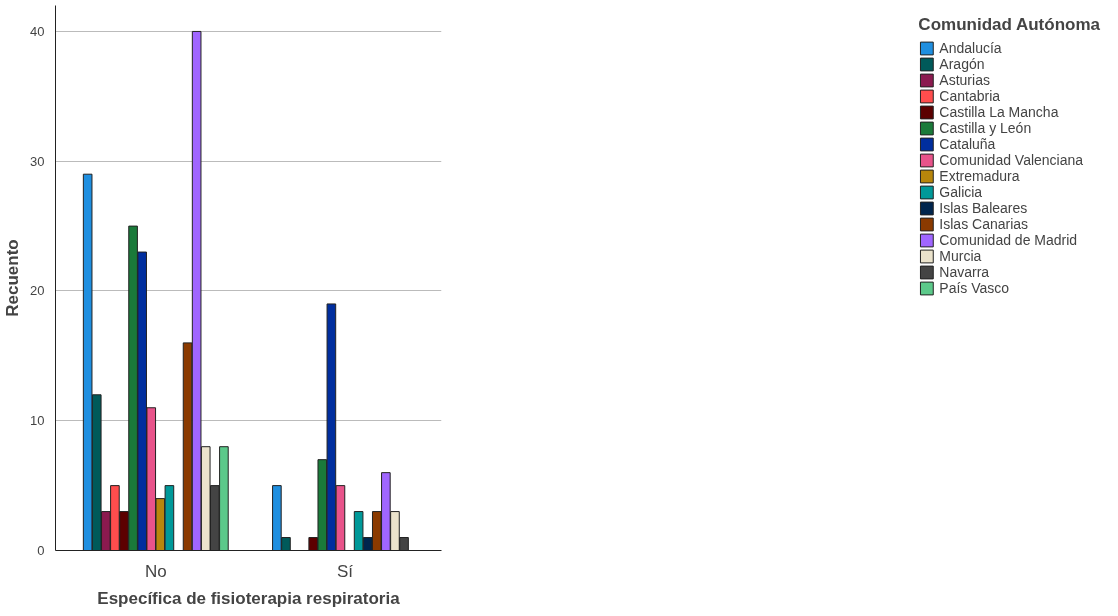 The height and width of the screenshot is (616, 1118). Describe the element at coordinates (37, 291) in the screenshot. I see `y-tick-label: 20` at that location.